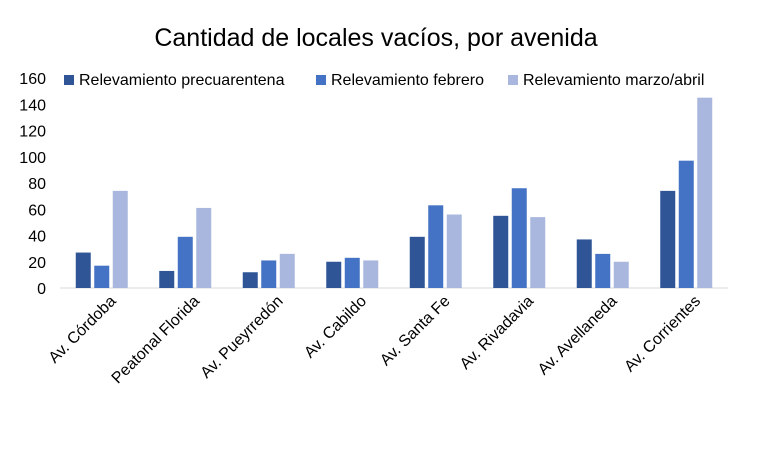 Image resolution: width=759 pixels, height=452 pixels. Describe the element at coordinates (578, 336) in the screenshot. I see `x-category-label: Av. Avellaneda` at that location.